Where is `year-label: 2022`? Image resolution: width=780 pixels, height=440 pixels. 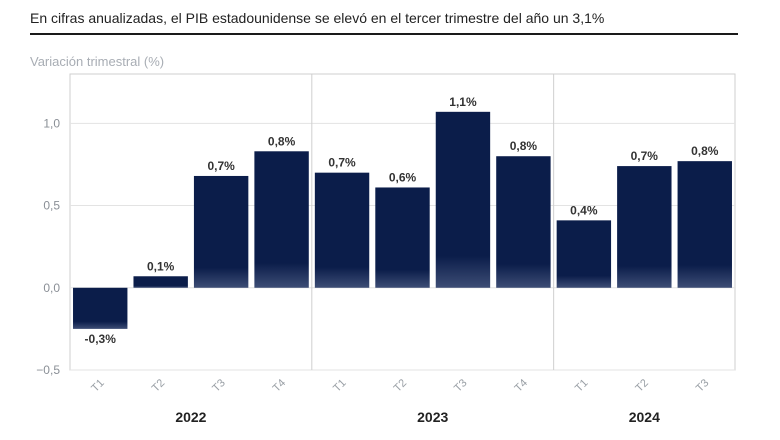
year-label: 2022 is located at coordinates (190, 417).